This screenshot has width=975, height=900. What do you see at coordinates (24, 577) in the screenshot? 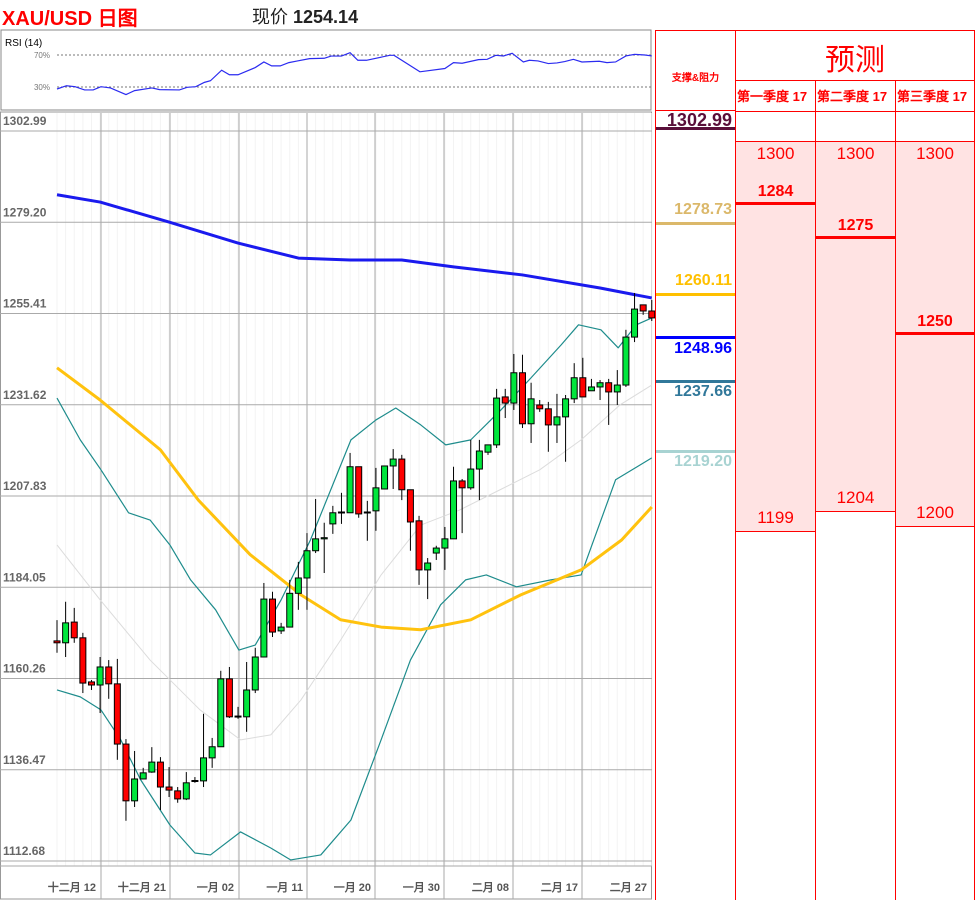
I see `y-tick-label: 1184.05` at bounding box center [24, 577].